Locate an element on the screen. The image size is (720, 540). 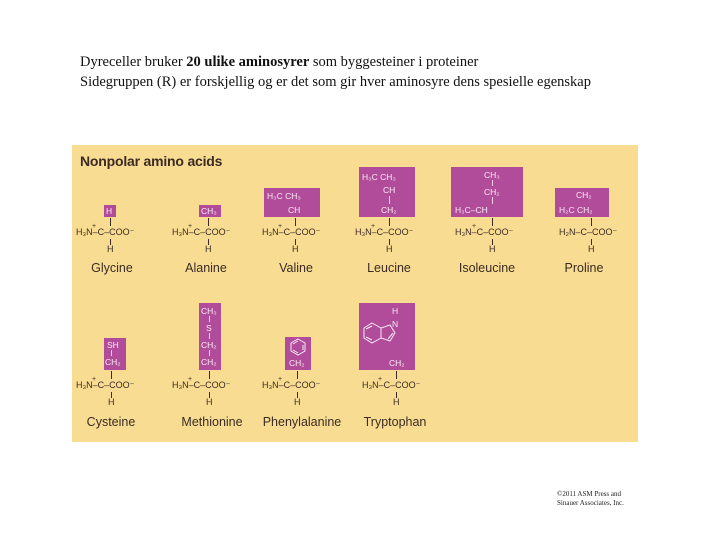
amino-acid-name: Glycine is located at coordinates (112, 268).